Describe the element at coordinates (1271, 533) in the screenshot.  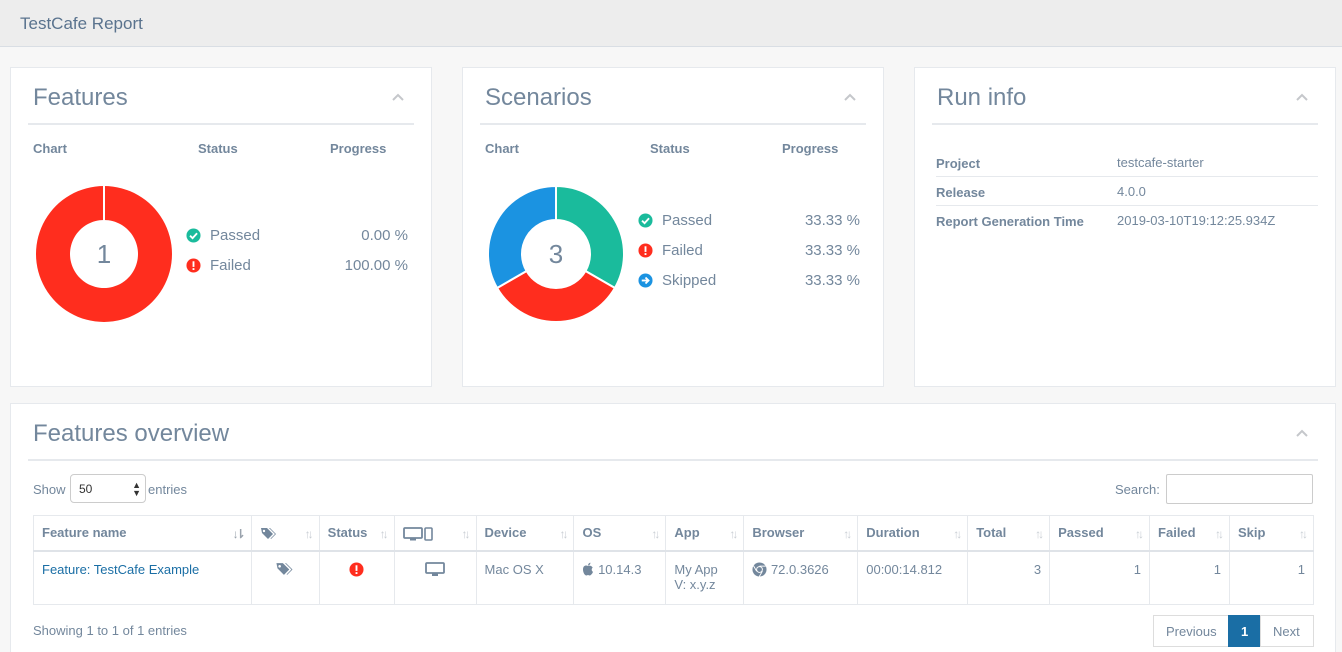
I see `col-skip: Skip ↑↓` at that location.